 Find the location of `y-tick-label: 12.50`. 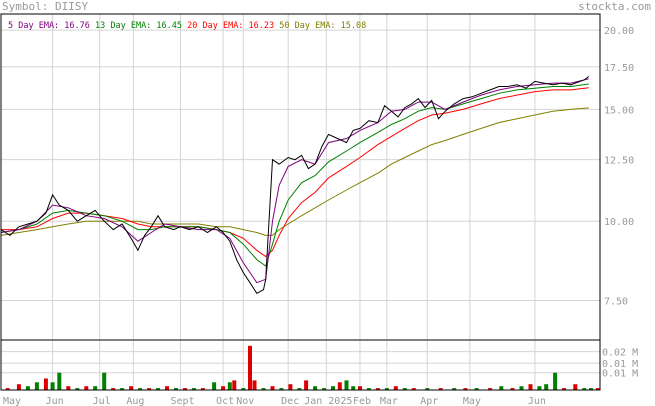

y-tick-label: 12.50 is located at coordinates (619, 161).